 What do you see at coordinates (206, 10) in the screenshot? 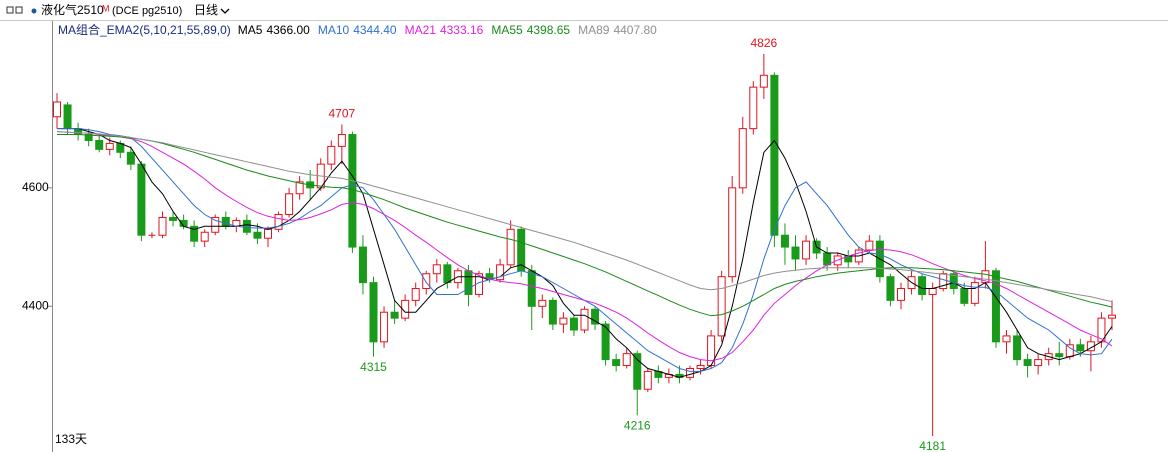
I see `period: 日线` at bounding box center [206, 10].